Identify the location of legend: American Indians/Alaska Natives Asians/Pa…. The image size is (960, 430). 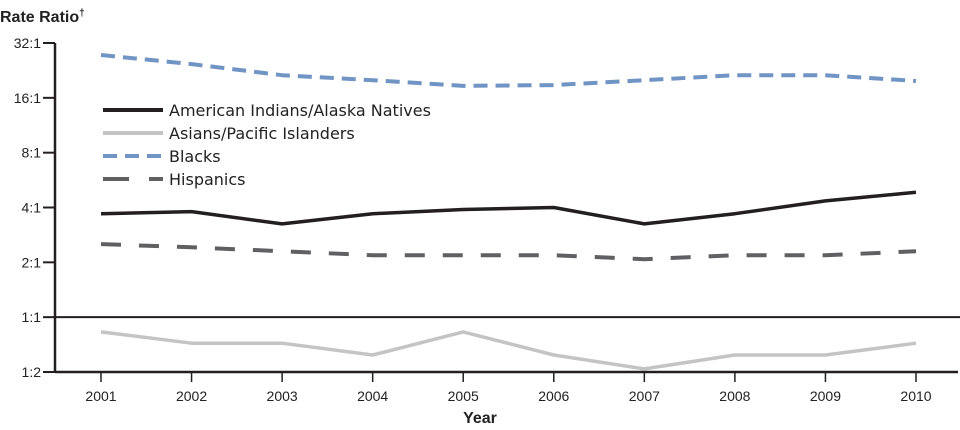
(267, 145).